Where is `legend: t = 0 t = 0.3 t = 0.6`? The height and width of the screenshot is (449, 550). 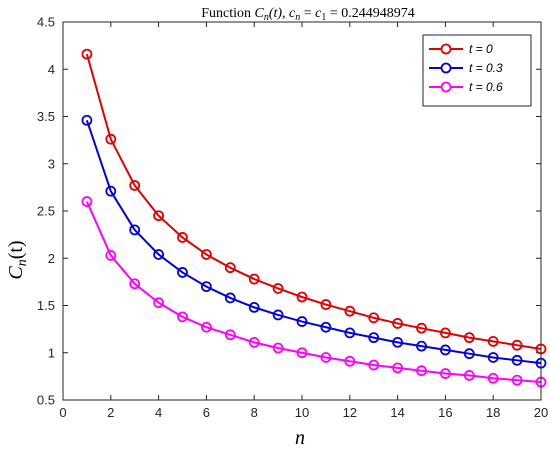
legend: t = 0 t = 0.3 t = 0.6 is located at coordinates (477, 70).